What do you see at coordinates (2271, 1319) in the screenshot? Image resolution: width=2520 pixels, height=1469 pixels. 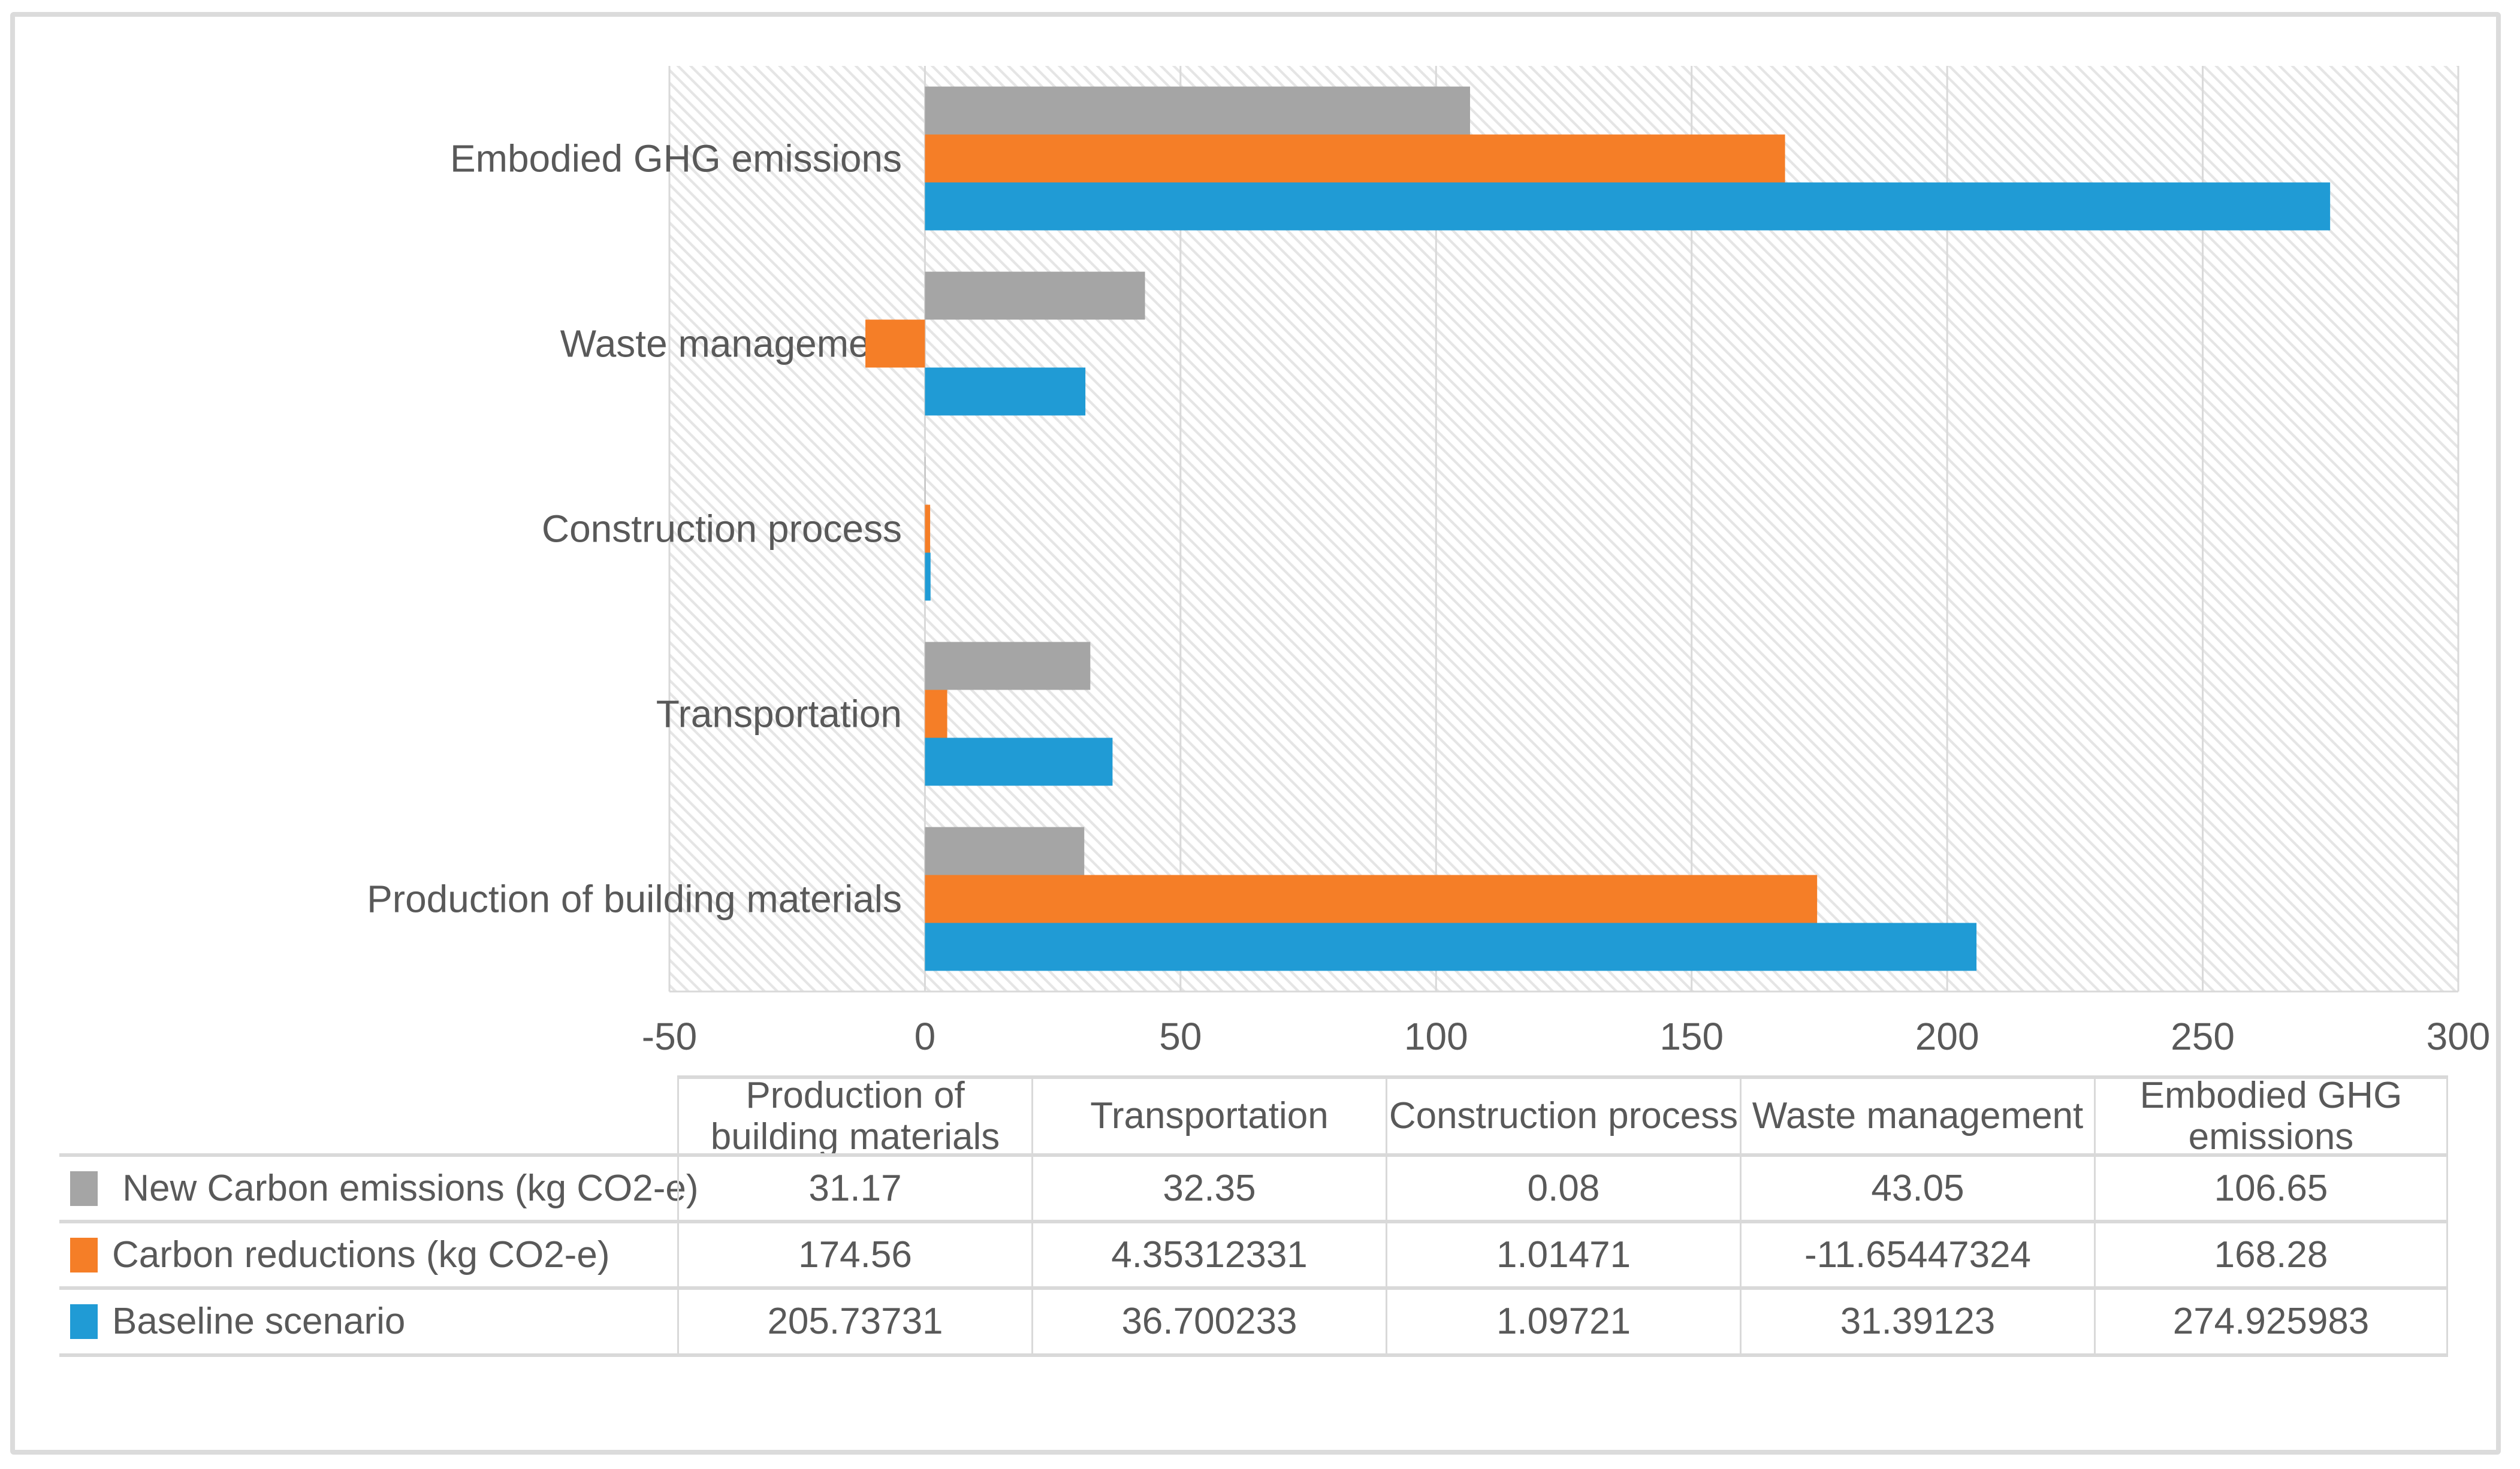 I see `table-value: 274.925983` at bounding box center [2271, 1319].